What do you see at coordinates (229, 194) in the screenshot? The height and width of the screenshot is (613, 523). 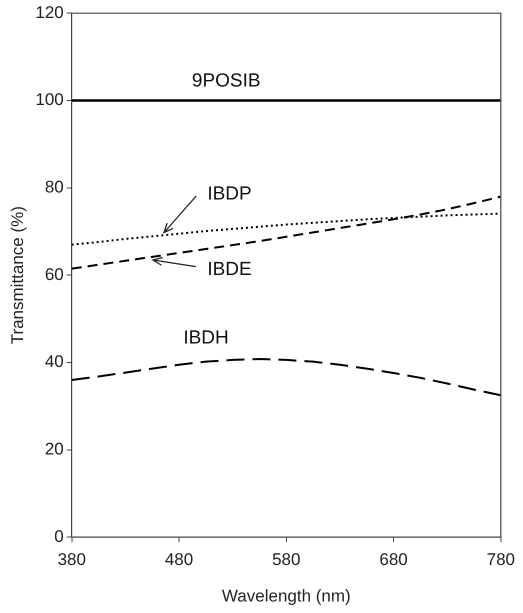 I see `series-label: IBDP` at bounding box center [229, 194].